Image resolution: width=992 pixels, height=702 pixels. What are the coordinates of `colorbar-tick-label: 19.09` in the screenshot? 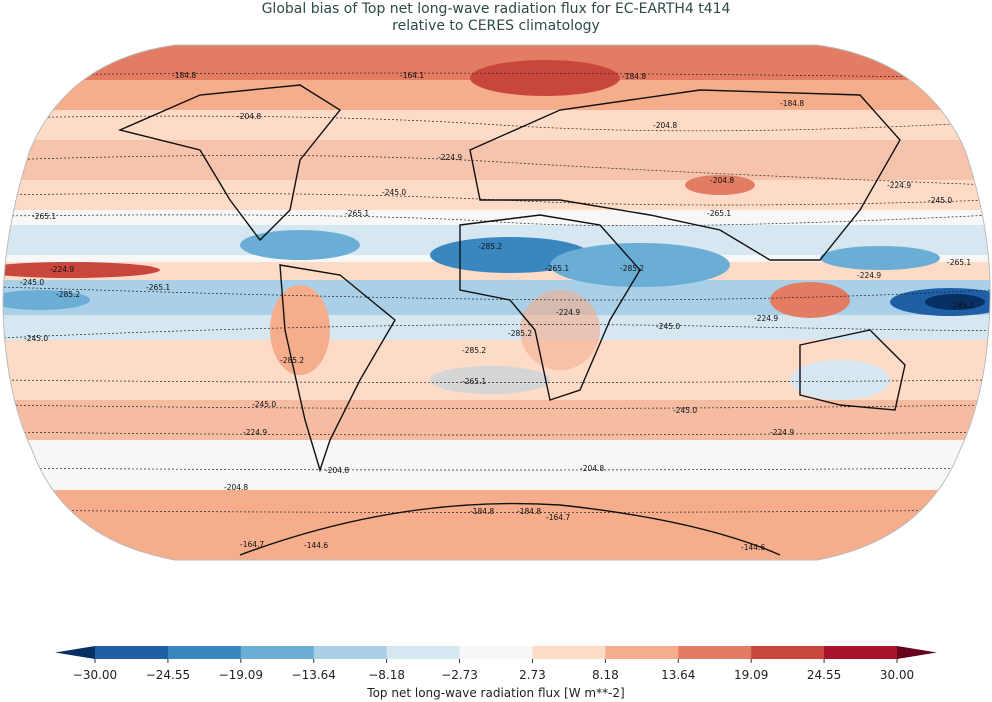 It's located at (751, 675).